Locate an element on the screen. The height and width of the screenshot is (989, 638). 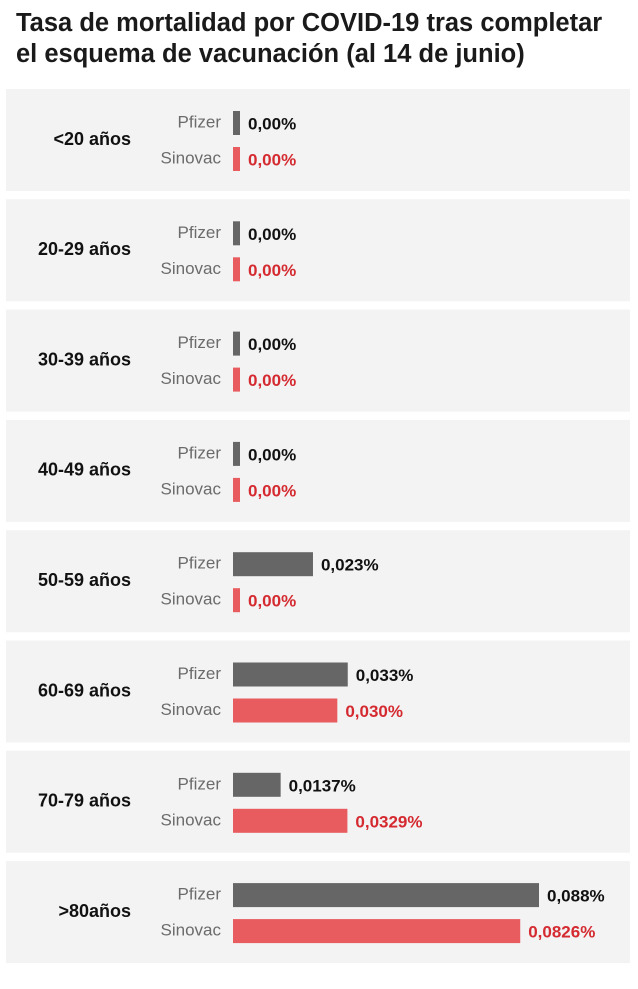
data-label: 0,023% is located at coordinates (350, 565).